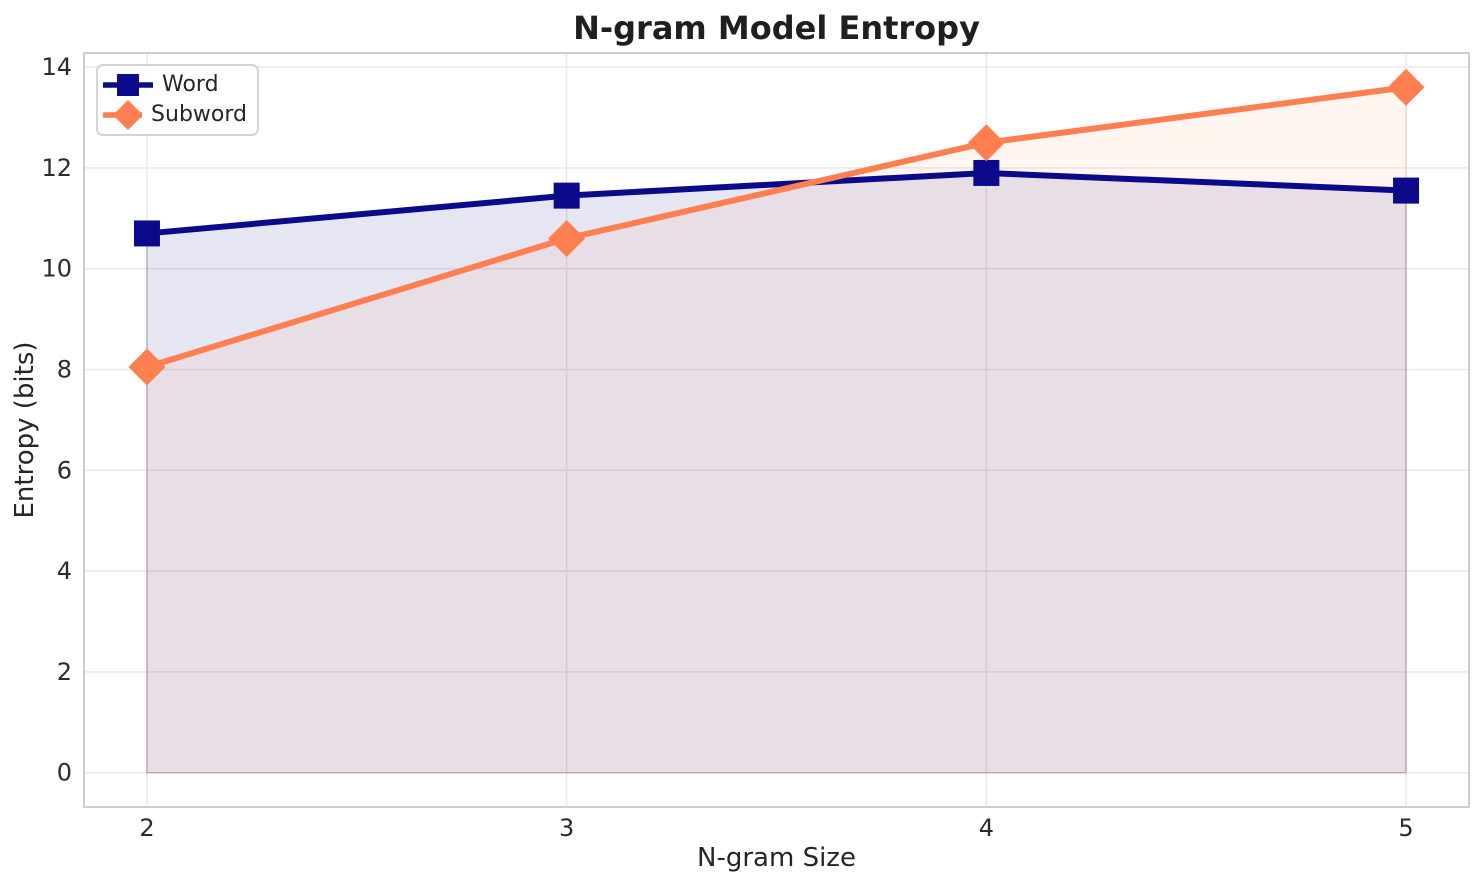 This screenshot has height=885, width=1484. What do you see at coordinates (64, 773) in the screenshot?
I see `y-tick-label: 0` at bounding box center [64, 773].